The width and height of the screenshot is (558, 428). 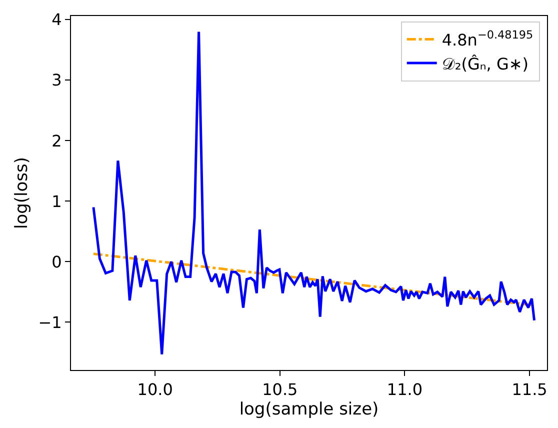 What do you see at coordinates (57, 201) in the screenshot?
I see `y-tick-label: 1` at bounding box center [57, 201].